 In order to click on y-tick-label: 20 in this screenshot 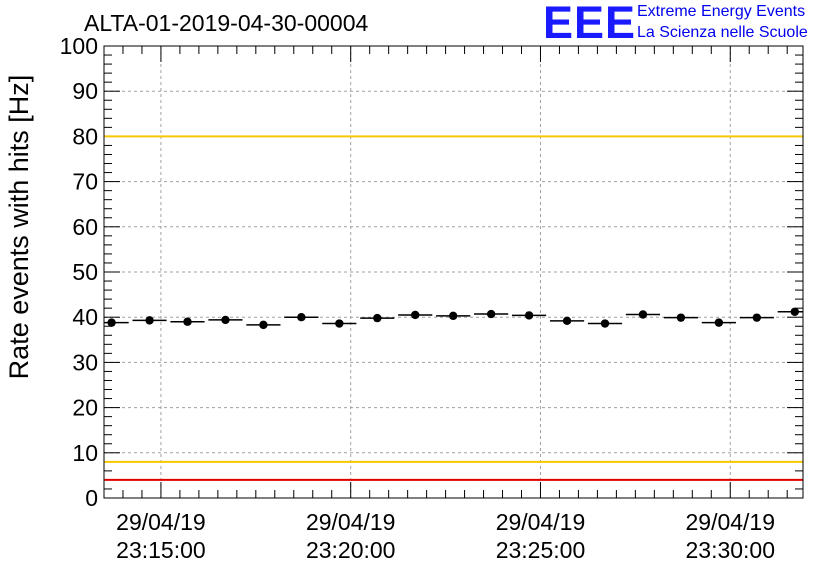, I will do `click(85, 408)`.